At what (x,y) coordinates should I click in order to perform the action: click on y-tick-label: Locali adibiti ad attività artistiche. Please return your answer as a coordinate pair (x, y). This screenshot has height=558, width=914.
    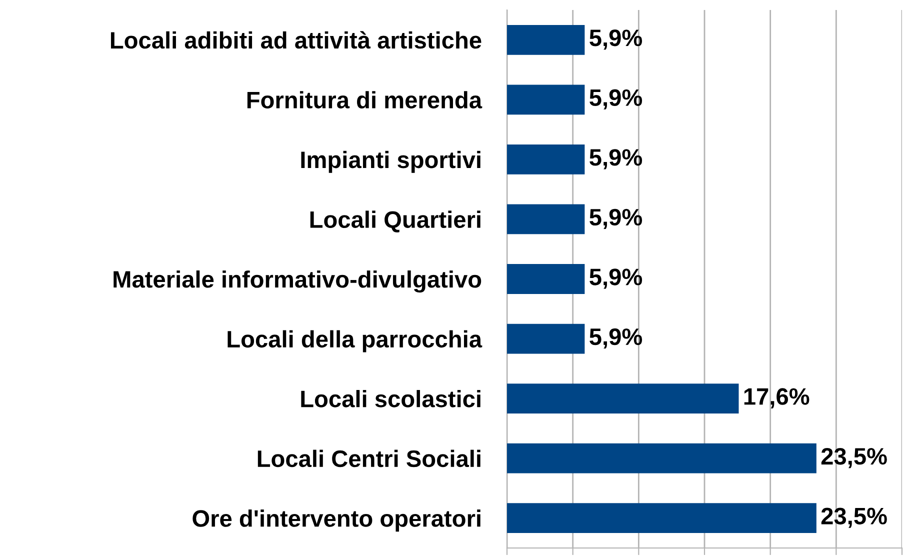
    Looking at the image, I should click on (296, 40).